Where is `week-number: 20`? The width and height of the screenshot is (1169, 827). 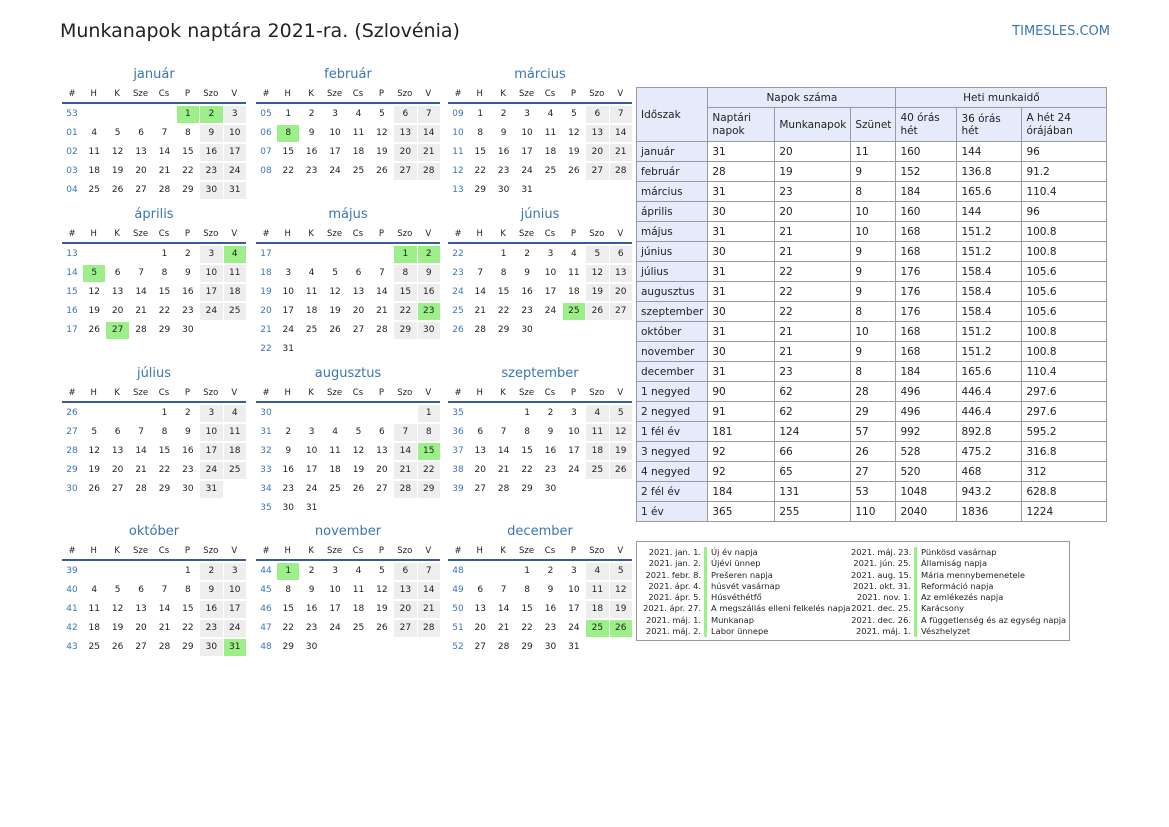
week-number: 20 is located at coordinates (266, 311).